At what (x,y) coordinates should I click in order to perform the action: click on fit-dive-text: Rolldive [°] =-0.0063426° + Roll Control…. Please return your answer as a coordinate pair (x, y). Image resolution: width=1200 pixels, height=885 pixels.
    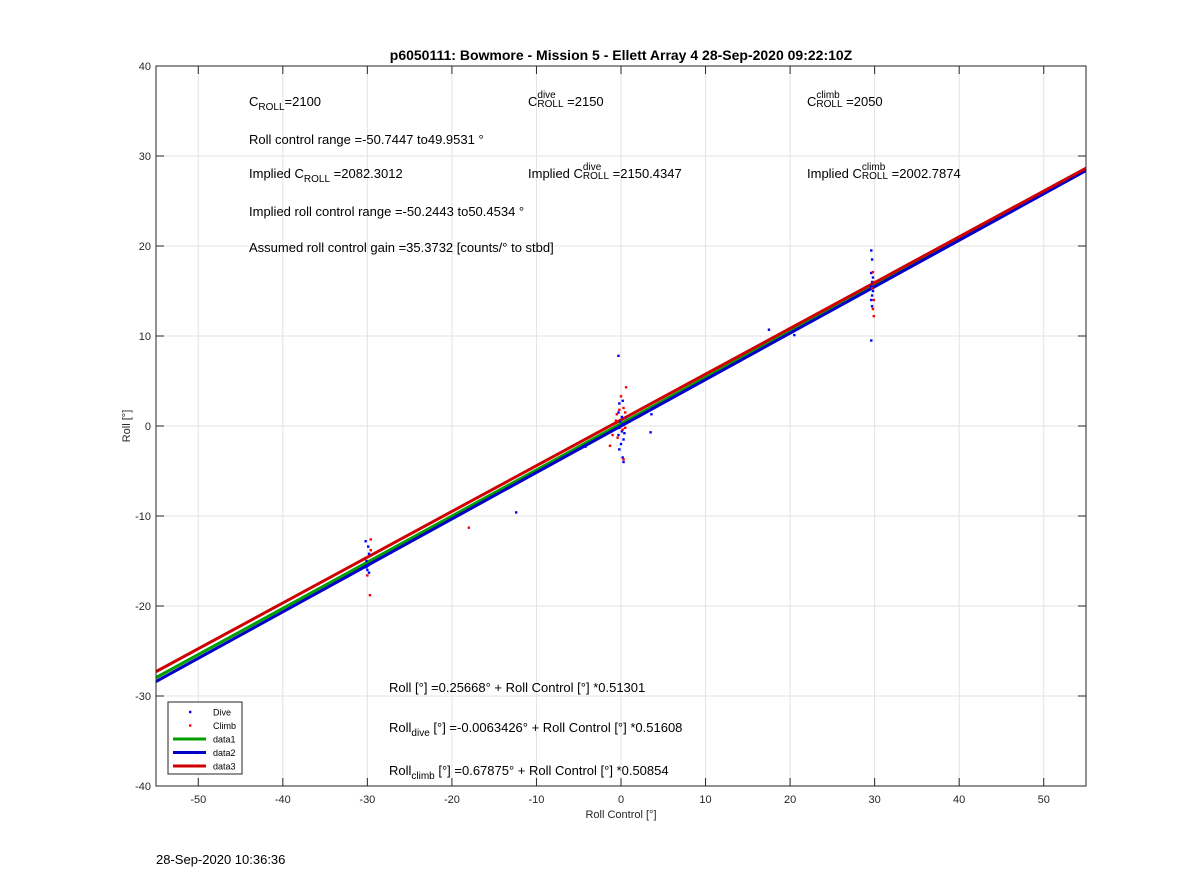
    Looking at the image, I should click on (536, 729).